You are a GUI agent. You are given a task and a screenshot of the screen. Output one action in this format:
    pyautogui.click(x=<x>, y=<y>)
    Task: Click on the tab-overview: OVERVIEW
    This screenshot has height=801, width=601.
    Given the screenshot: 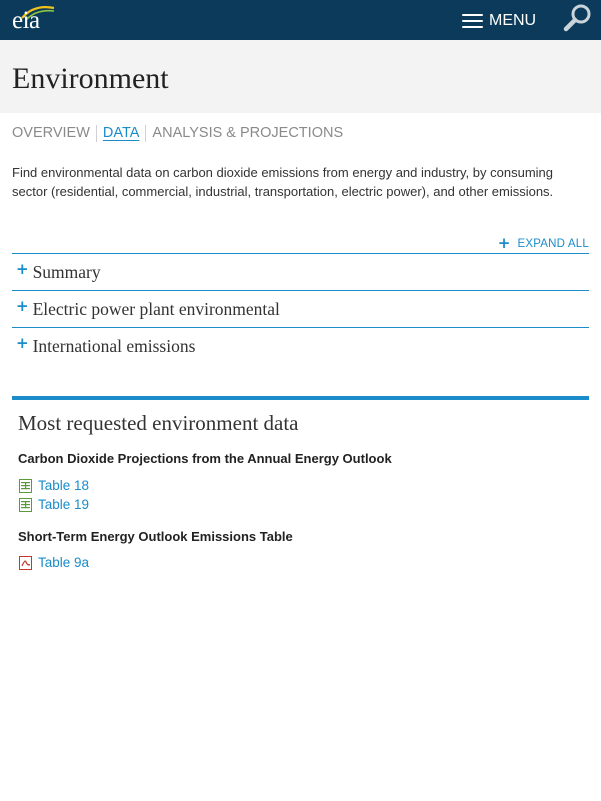 What is the action you would take?
    pyautogui.click(x=51, y=133)
    